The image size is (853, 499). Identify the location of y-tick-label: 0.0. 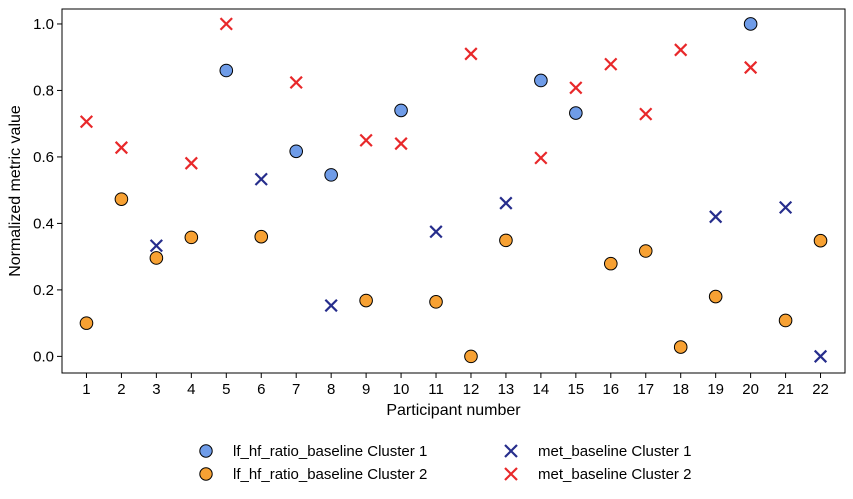
(43, 356).